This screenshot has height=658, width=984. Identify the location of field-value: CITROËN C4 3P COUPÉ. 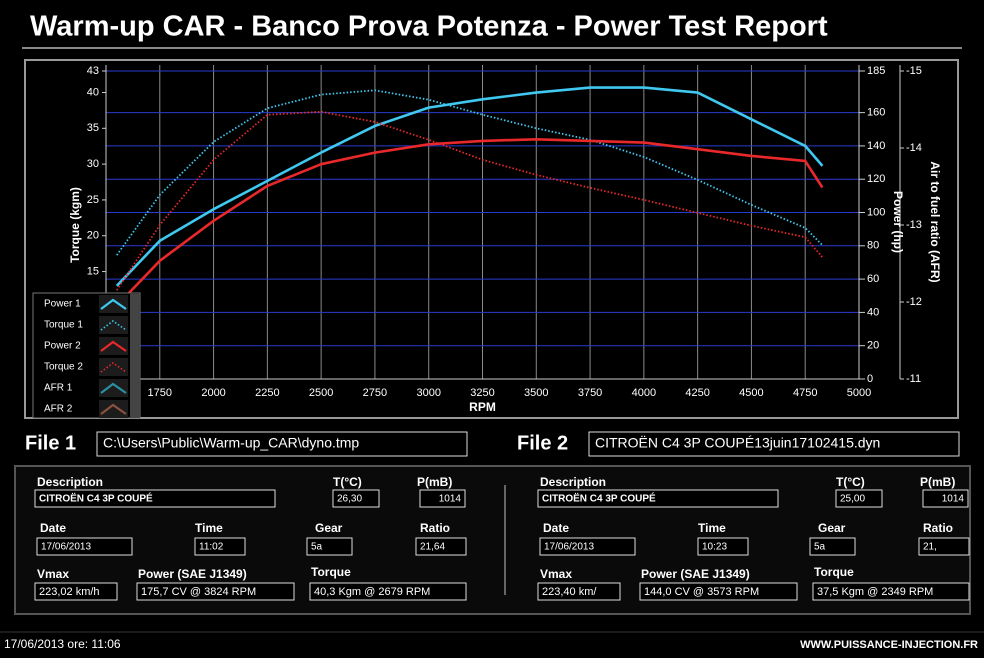
(599, 498).